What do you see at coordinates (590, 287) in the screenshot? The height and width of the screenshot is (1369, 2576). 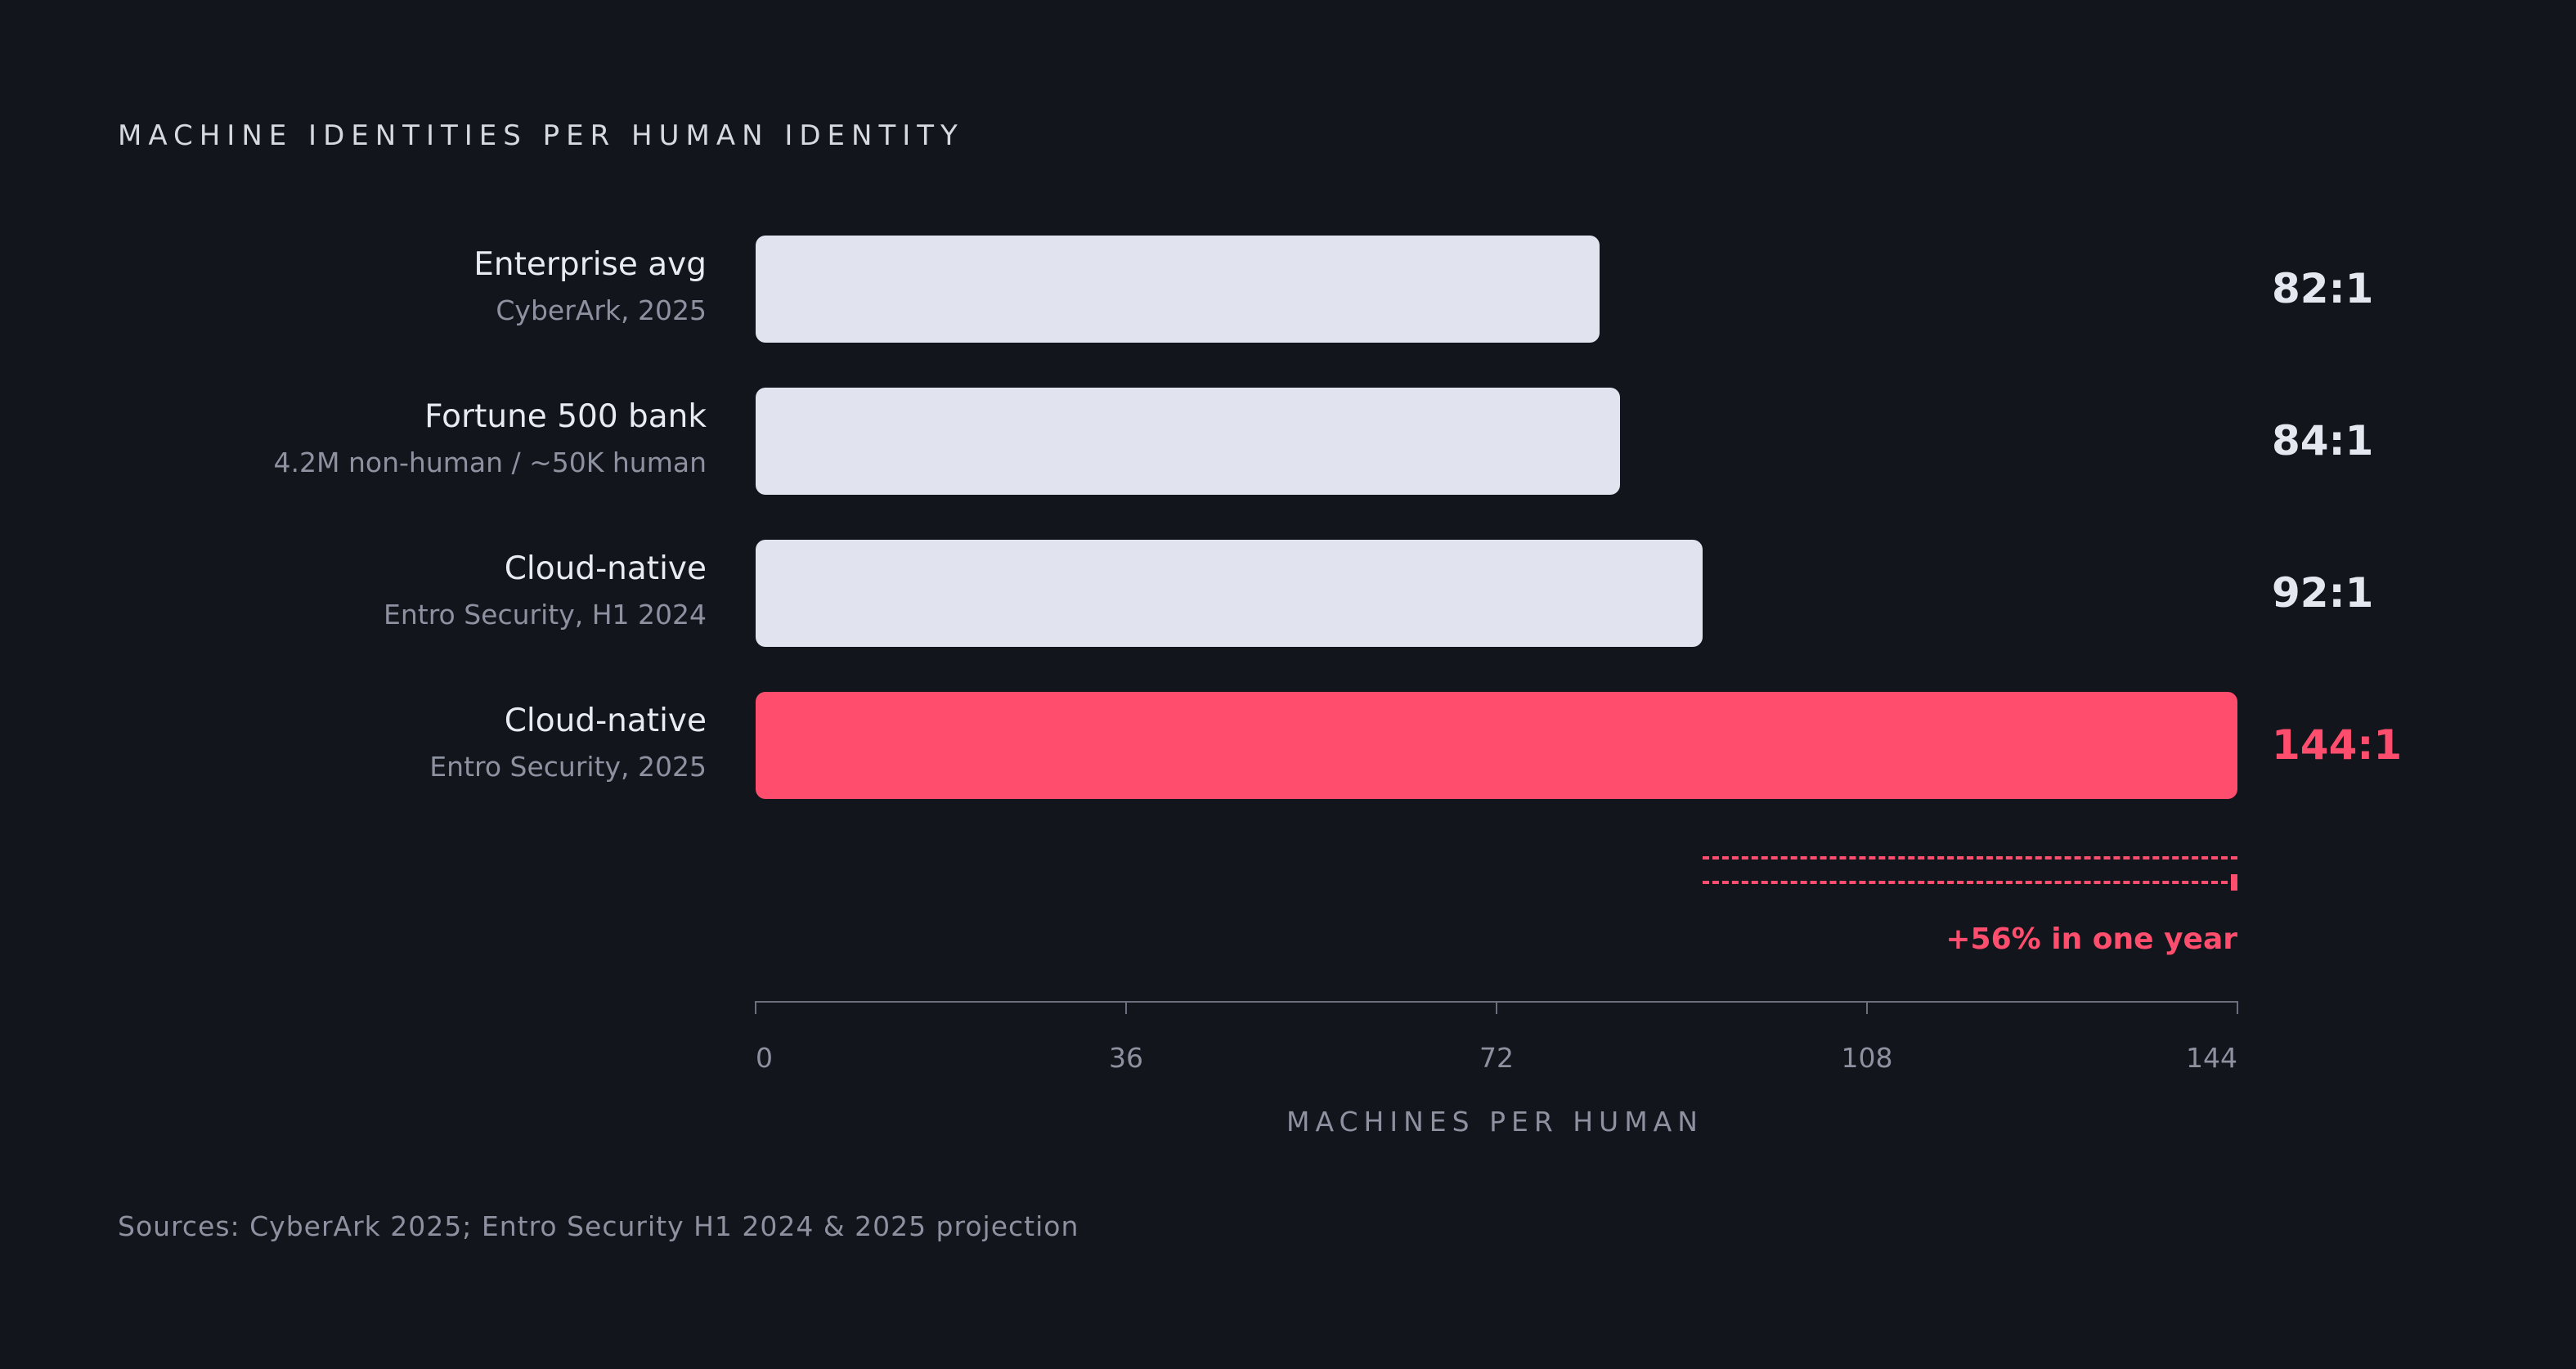 I see `row-label: Enterprise avg CyberArk, 2025` at bounding box center [590, 287].